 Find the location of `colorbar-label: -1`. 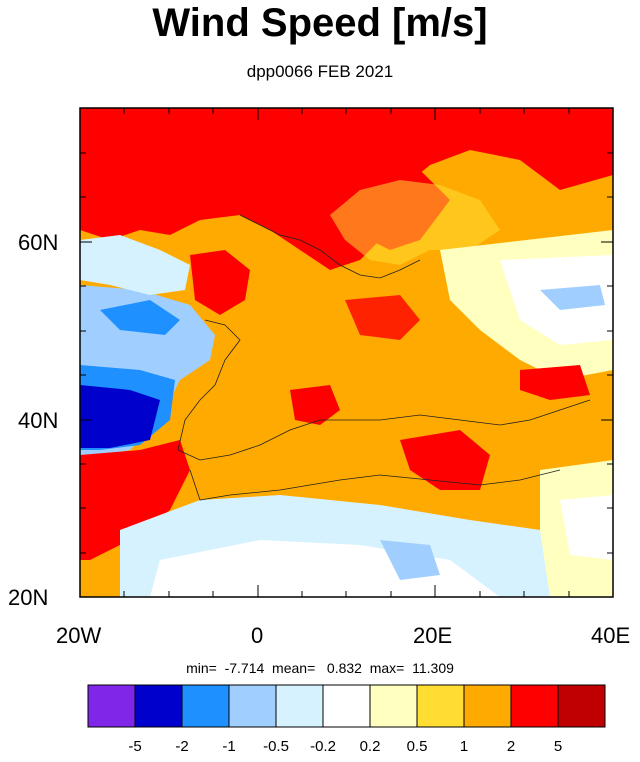

colorbar-label: -1 is located at coordinates (229, 746).